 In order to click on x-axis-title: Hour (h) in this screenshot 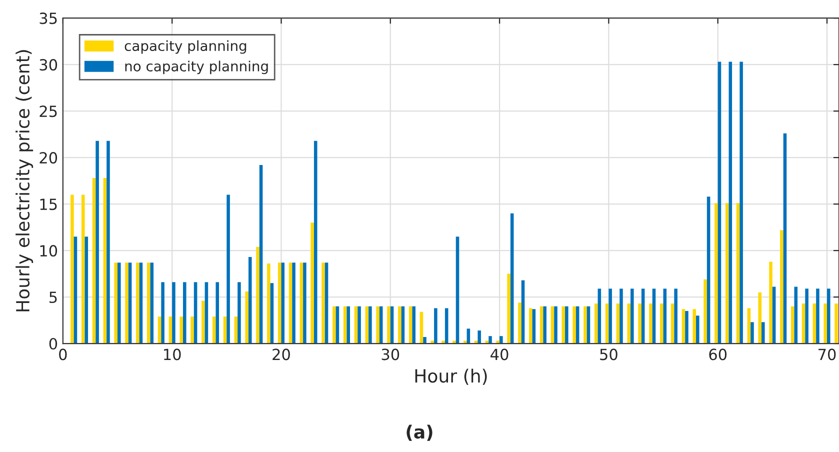, I will do `click(451, 376)`.